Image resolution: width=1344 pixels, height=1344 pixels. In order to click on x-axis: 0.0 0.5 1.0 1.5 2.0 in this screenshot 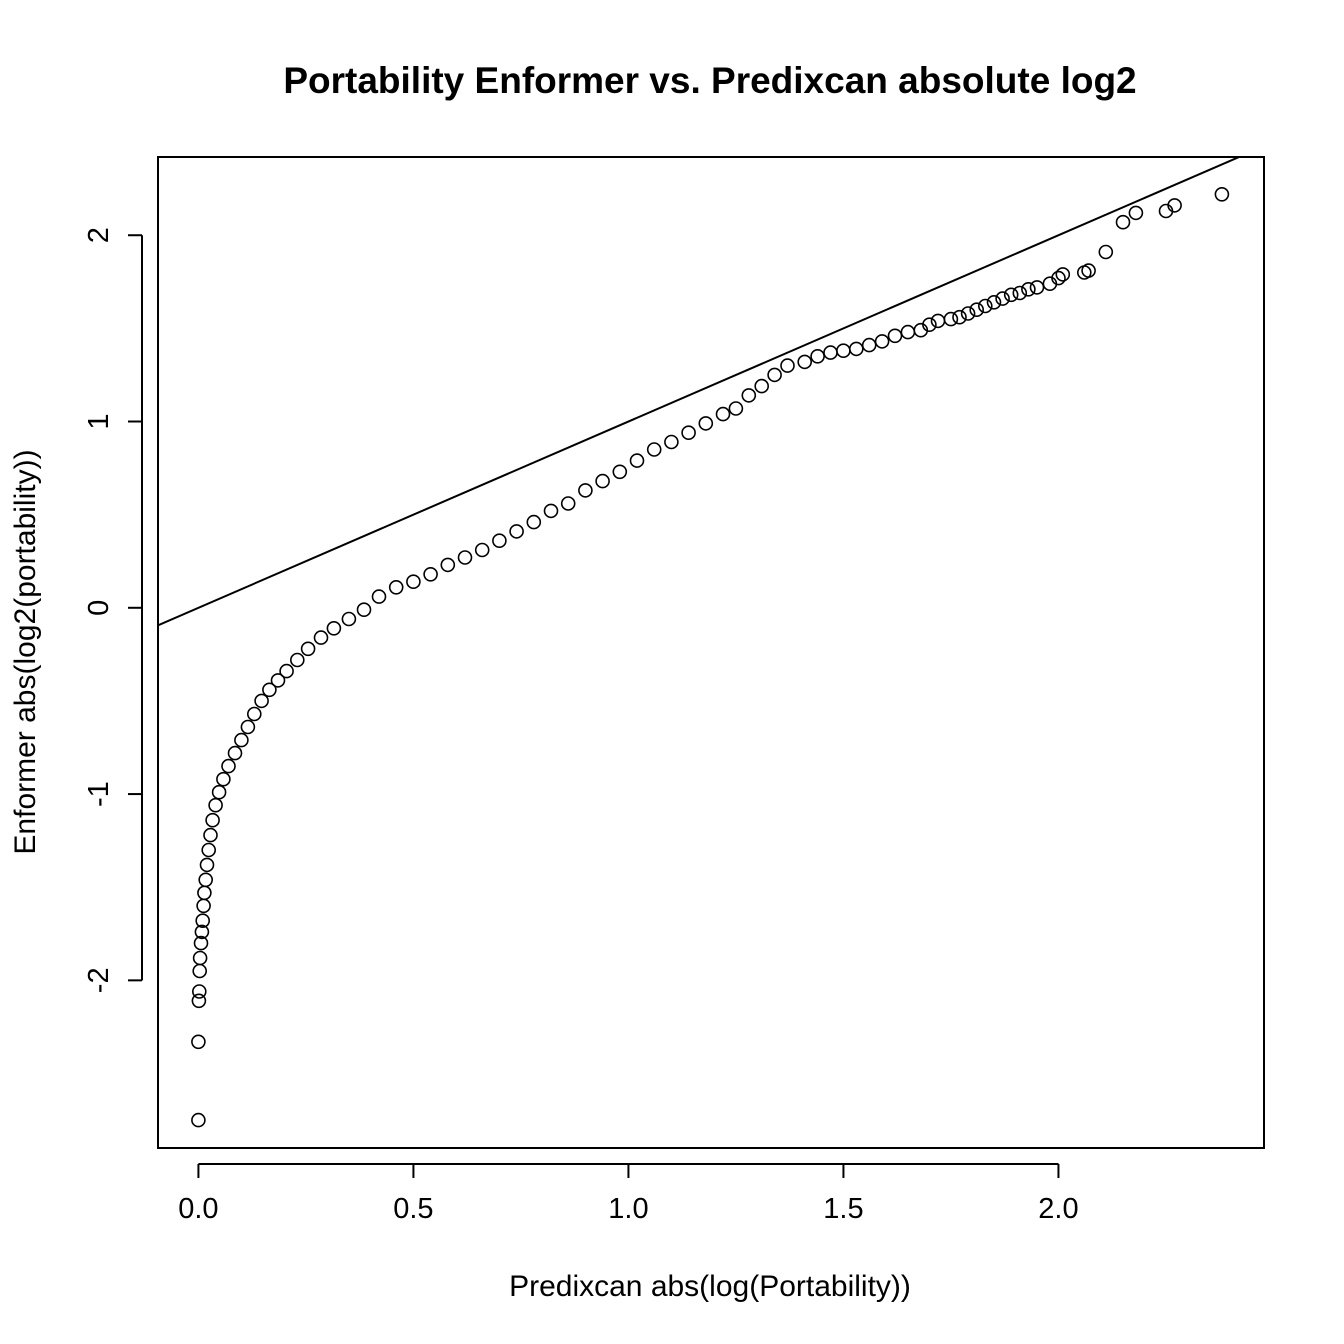, I will do `click(628, 1194)`.